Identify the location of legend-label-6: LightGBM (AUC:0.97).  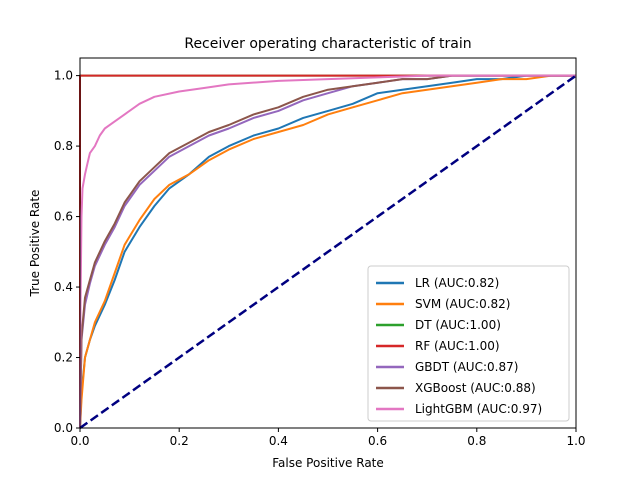
(478, 409).